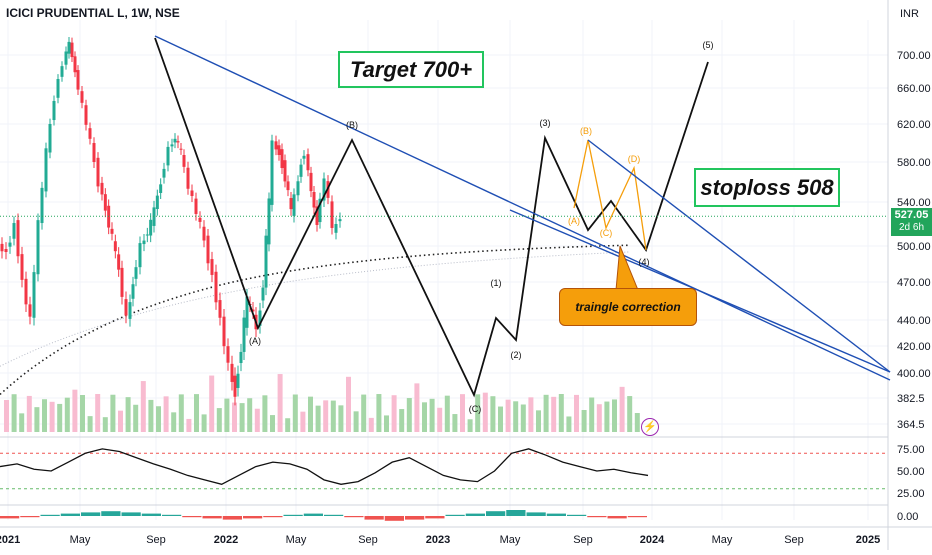 Image resolution: width=932 pixels, height=555 pixels. Describe the element at coordinates (909, 14) in the screenshot. I see `currency-label: INR` at that location.